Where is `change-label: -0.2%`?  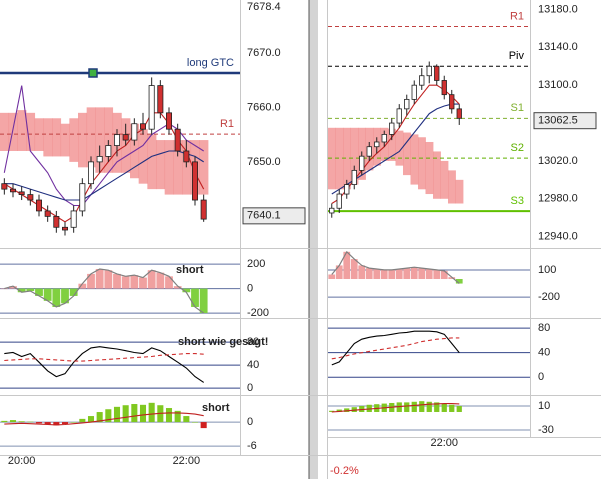 change-label: -0.2% is located at coordinates (344, 471).